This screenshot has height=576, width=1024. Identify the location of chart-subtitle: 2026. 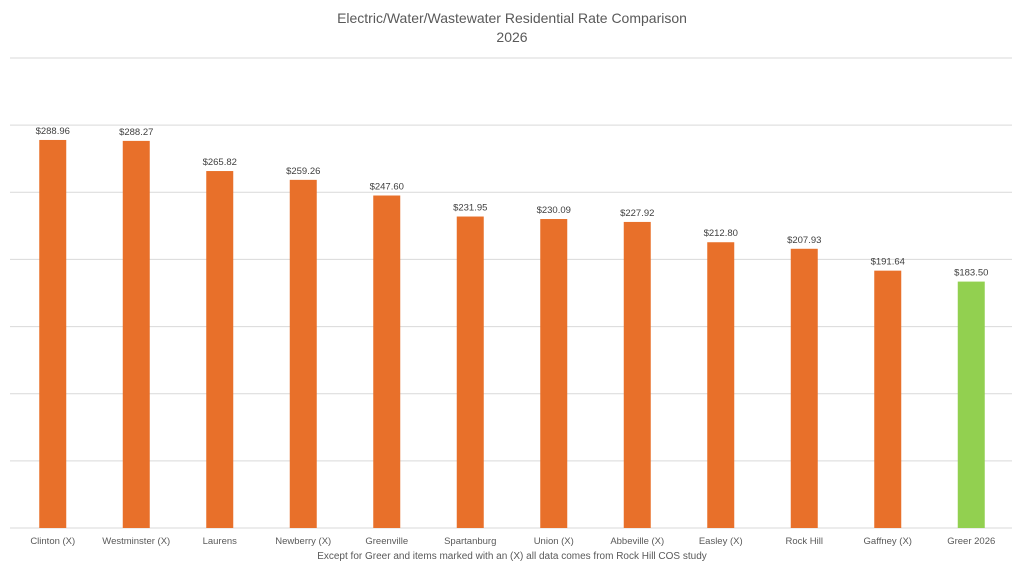
(512, 37).